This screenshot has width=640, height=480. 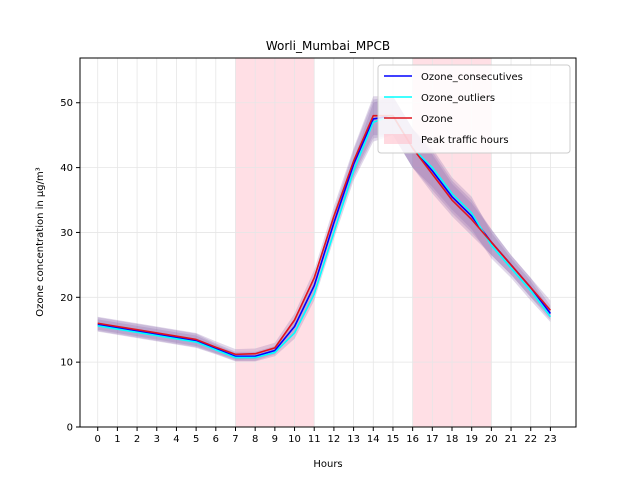 What do you see at coordinates (157, 439) in the screenshot?
I see `x-tick-label: 3` at bounding box center [157, 439].